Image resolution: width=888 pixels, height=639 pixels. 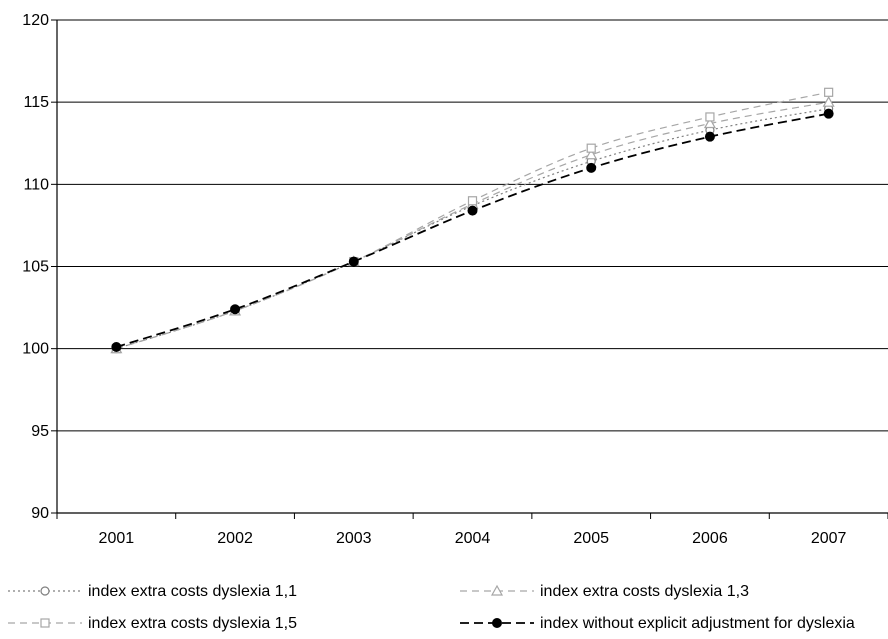 I want to click on x-tick-labels: 2001 2002 2003 2004 2005 2006 2007, so click(x=473, y=538).